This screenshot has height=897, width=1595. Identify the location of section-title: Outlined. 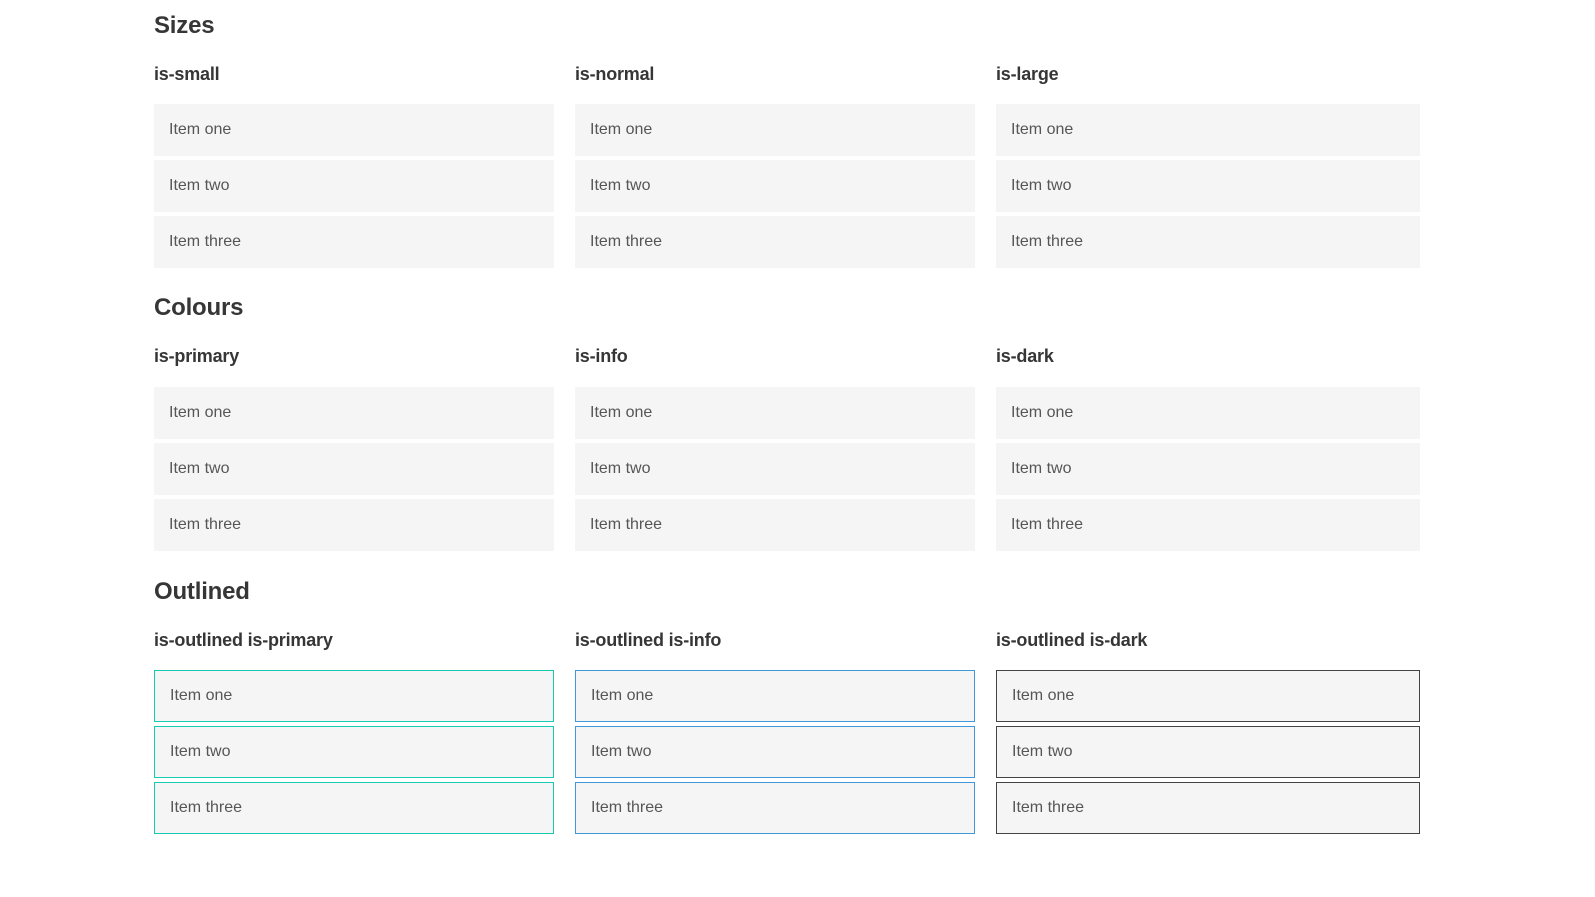
(202, 591).